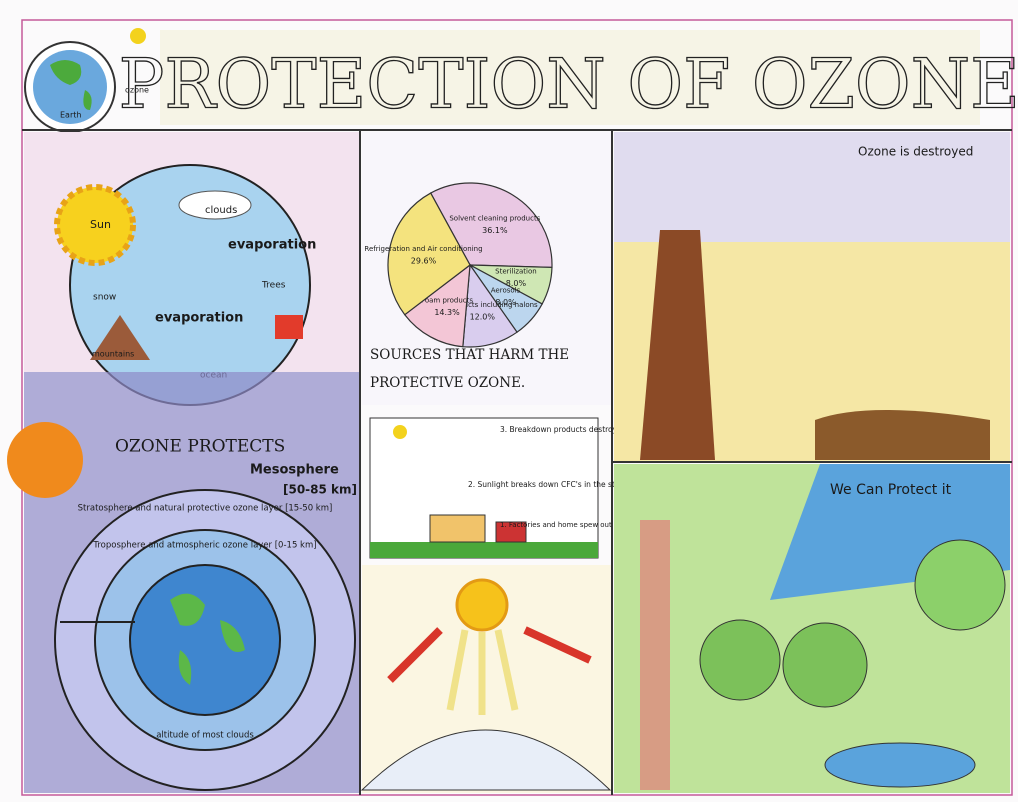 Image resolution: width=1018 pixels, height=802 pixels. What do you see at coordinates (568, 85) in the screenshot?
I see `title: PROTECTION OF OZONE.` at bounding box center [568, 85].